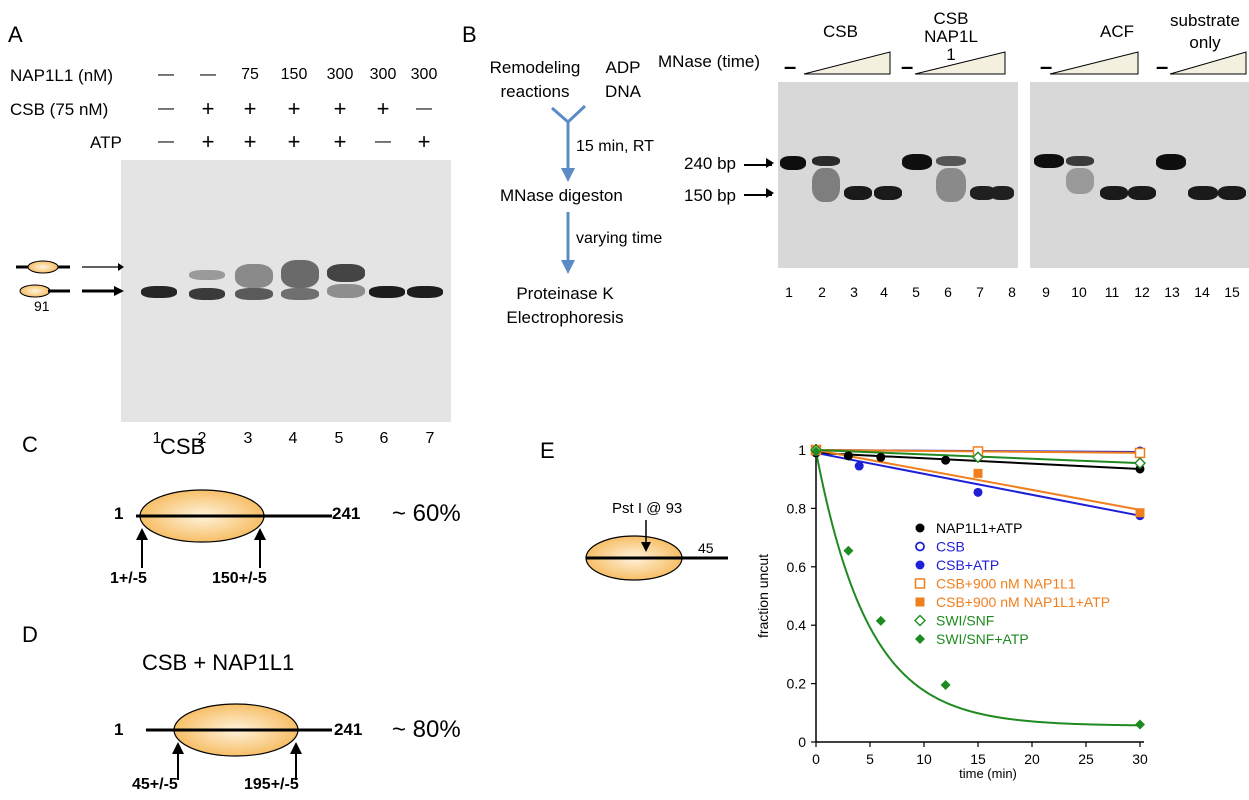  What do you see at coordinates (1086, 759) in the screenshot?
I see `x-tick-label: 25` at bounding box center [1086, 759].